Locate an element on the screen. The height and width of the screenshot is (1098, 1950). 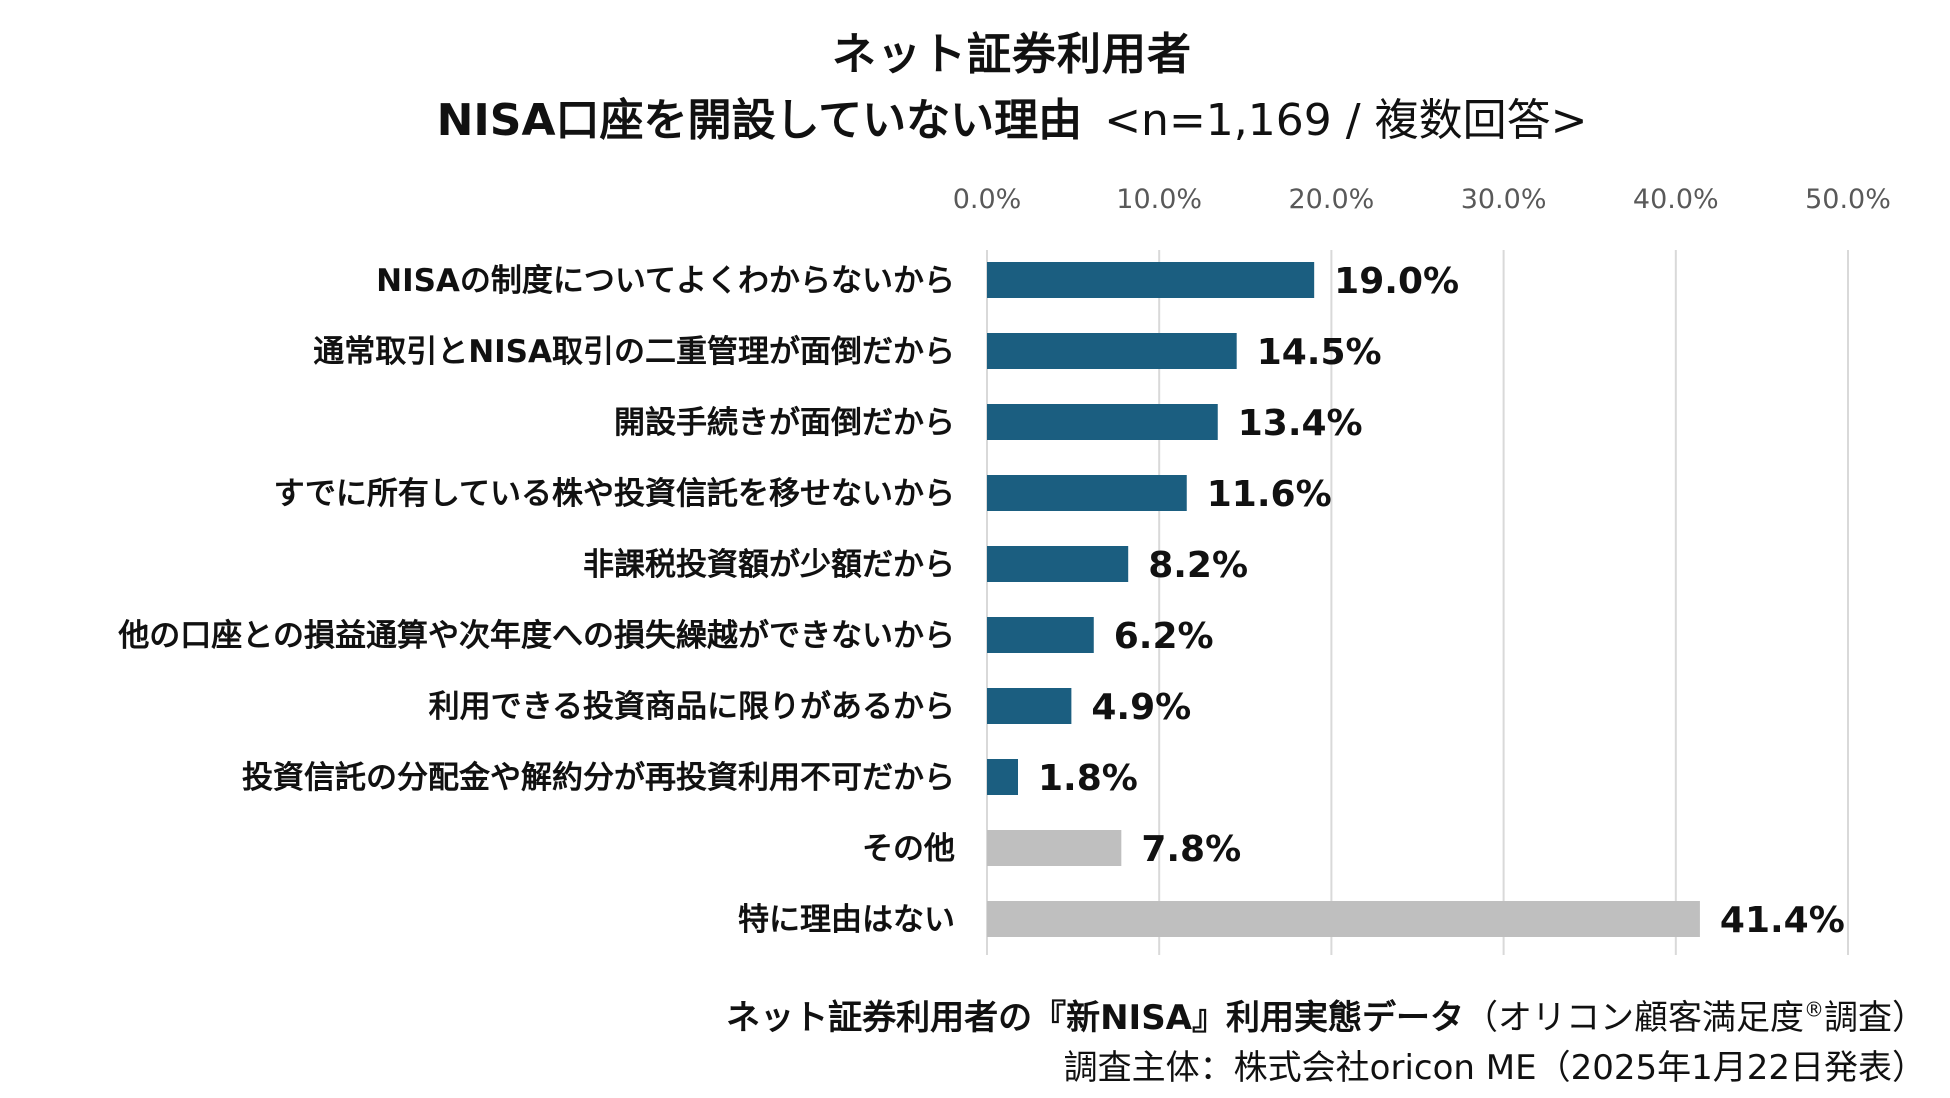
category-label: 通常取引とNISA取引の二重管理が面倒だから is located at coordinates (634, 352).